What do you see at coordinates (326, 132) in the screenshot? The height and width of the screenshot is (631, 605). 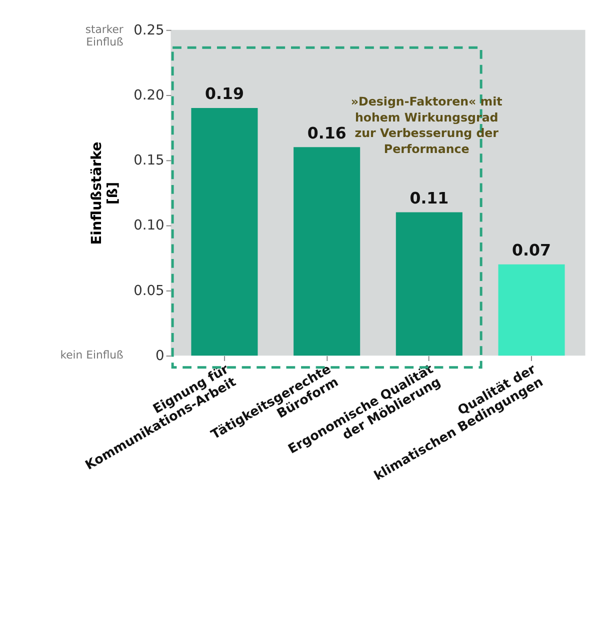 I see `data-label: 0.16` at bounding box center [326, 132].